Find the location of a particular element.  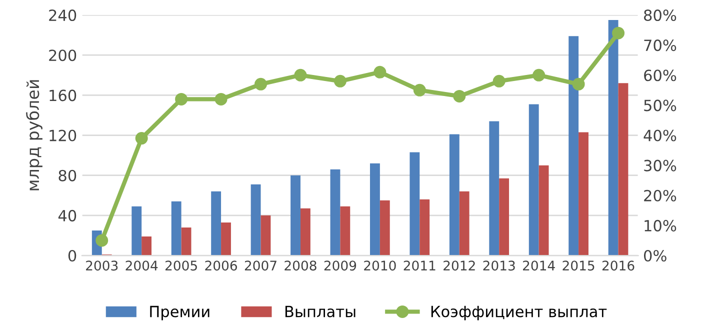

y2-tick-label: 80% is located at coordinates (660, 15).